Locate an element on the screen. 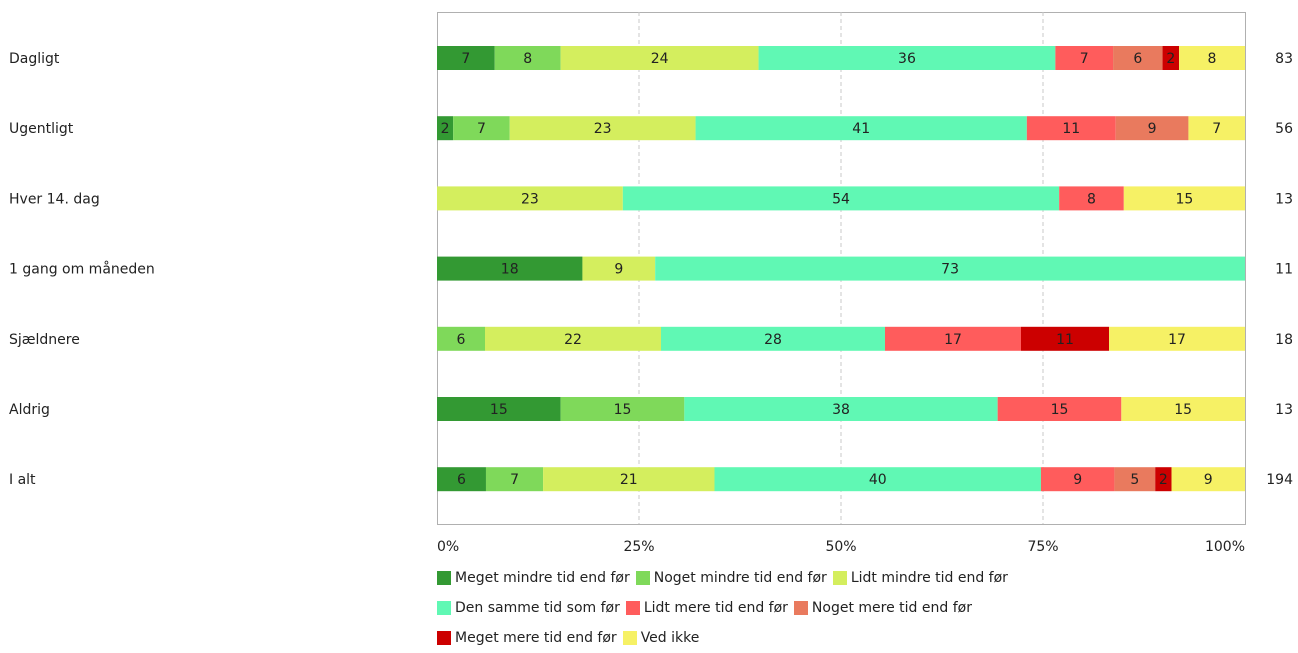  row-total-label: 56 is located at coordinates (1284, 129).